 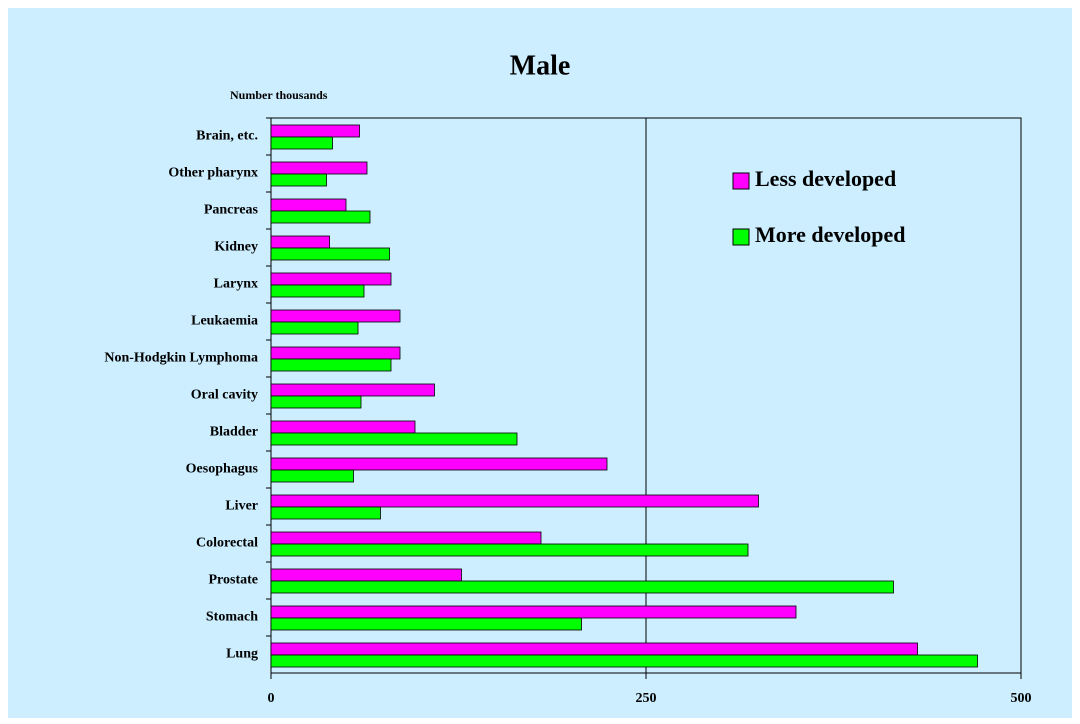 What do you see at coordinates (232, 617) in the screenshot?
I see `y-tick-label: Stomach` at bounding box center [232, 617].